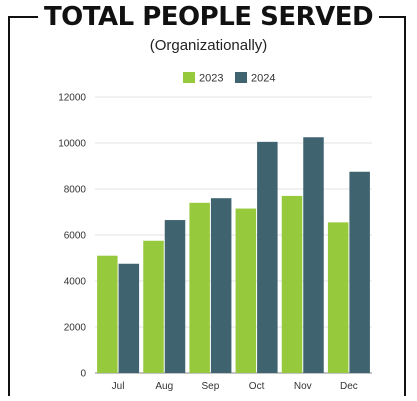 The image size is (417, 401). I want to click on y-tick-label: 8000, so click(75, 190).